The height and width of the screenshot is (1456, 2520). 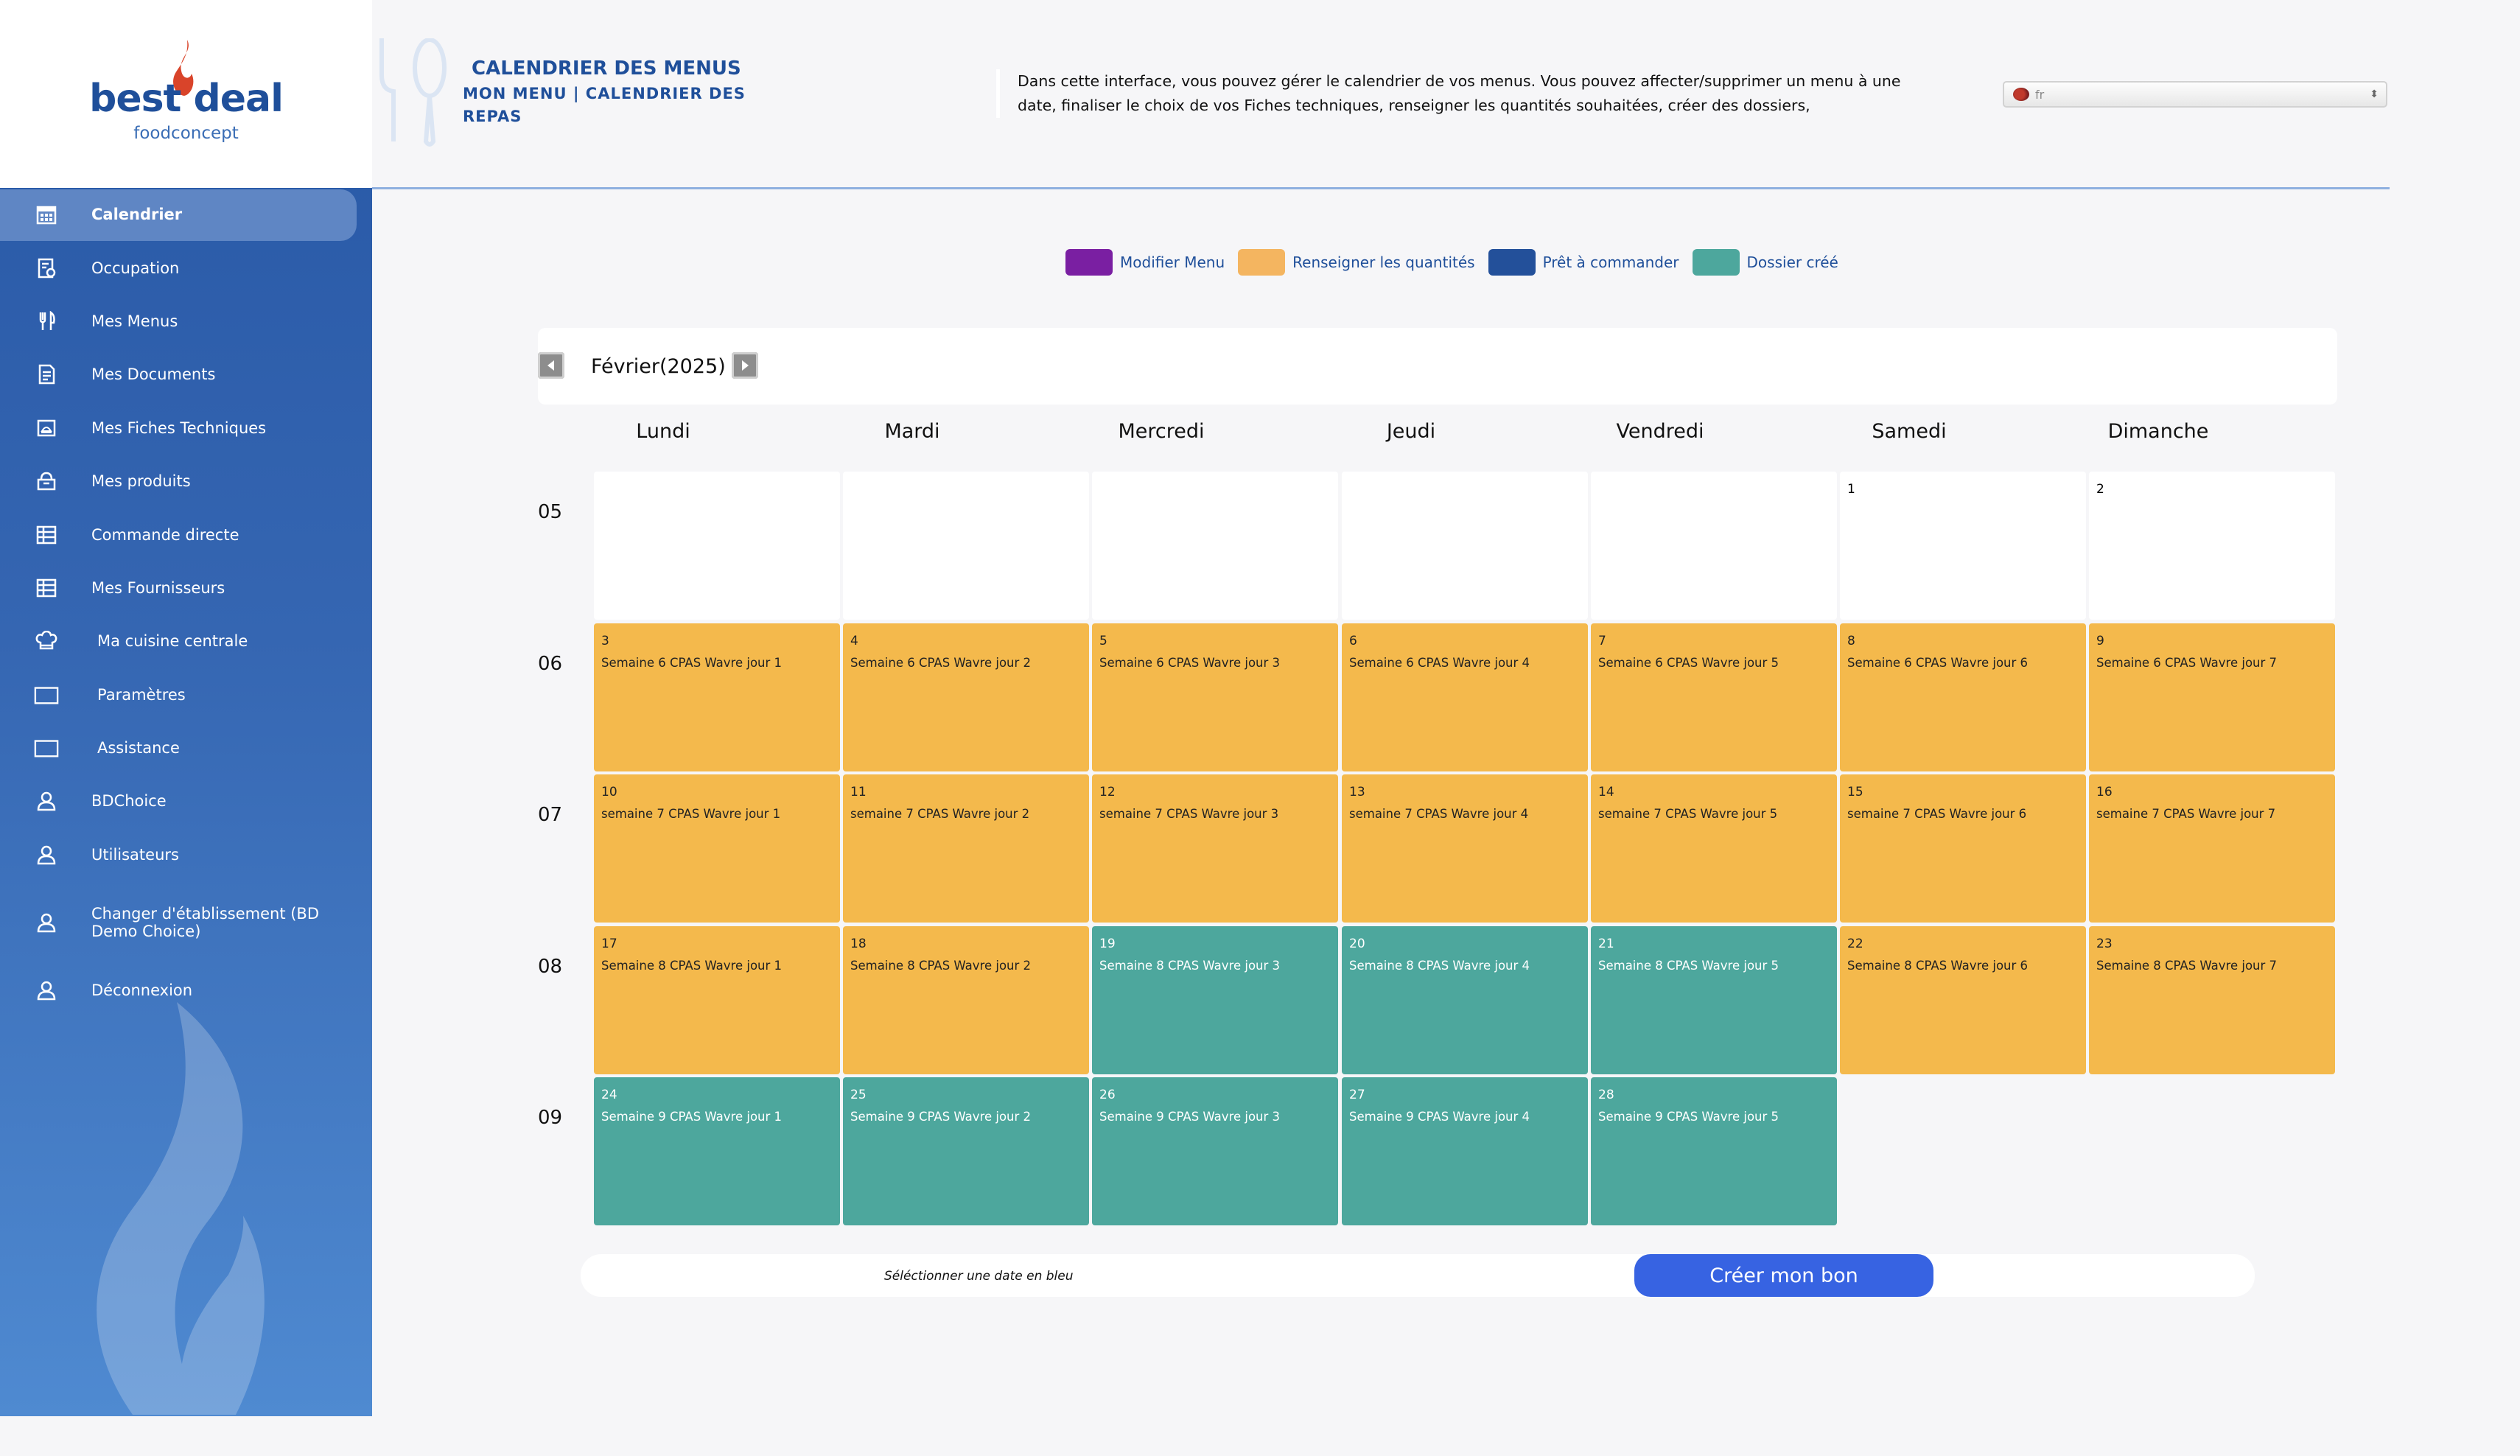 I want to click on calendar-day-cell: 10 semaine 7 CPAS Wavre jour 1, so click(x=717, y=849).